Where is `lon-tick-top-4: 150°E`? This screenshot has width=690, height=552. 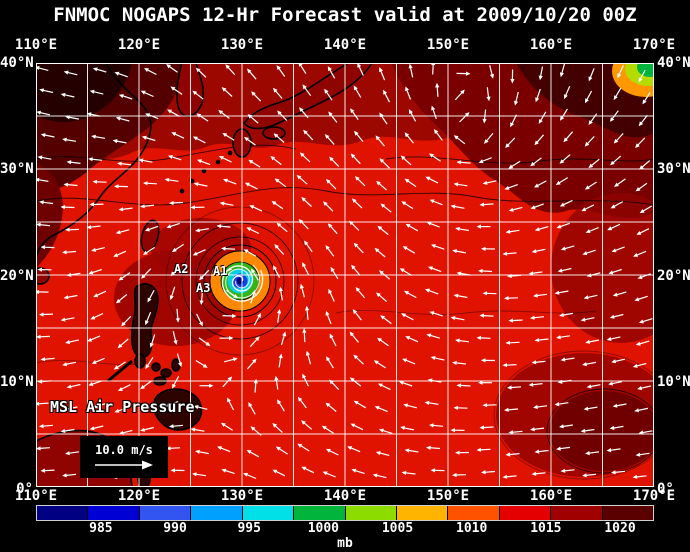
lon-tick-top-4: 150°E is located at coordinates (448, 45).